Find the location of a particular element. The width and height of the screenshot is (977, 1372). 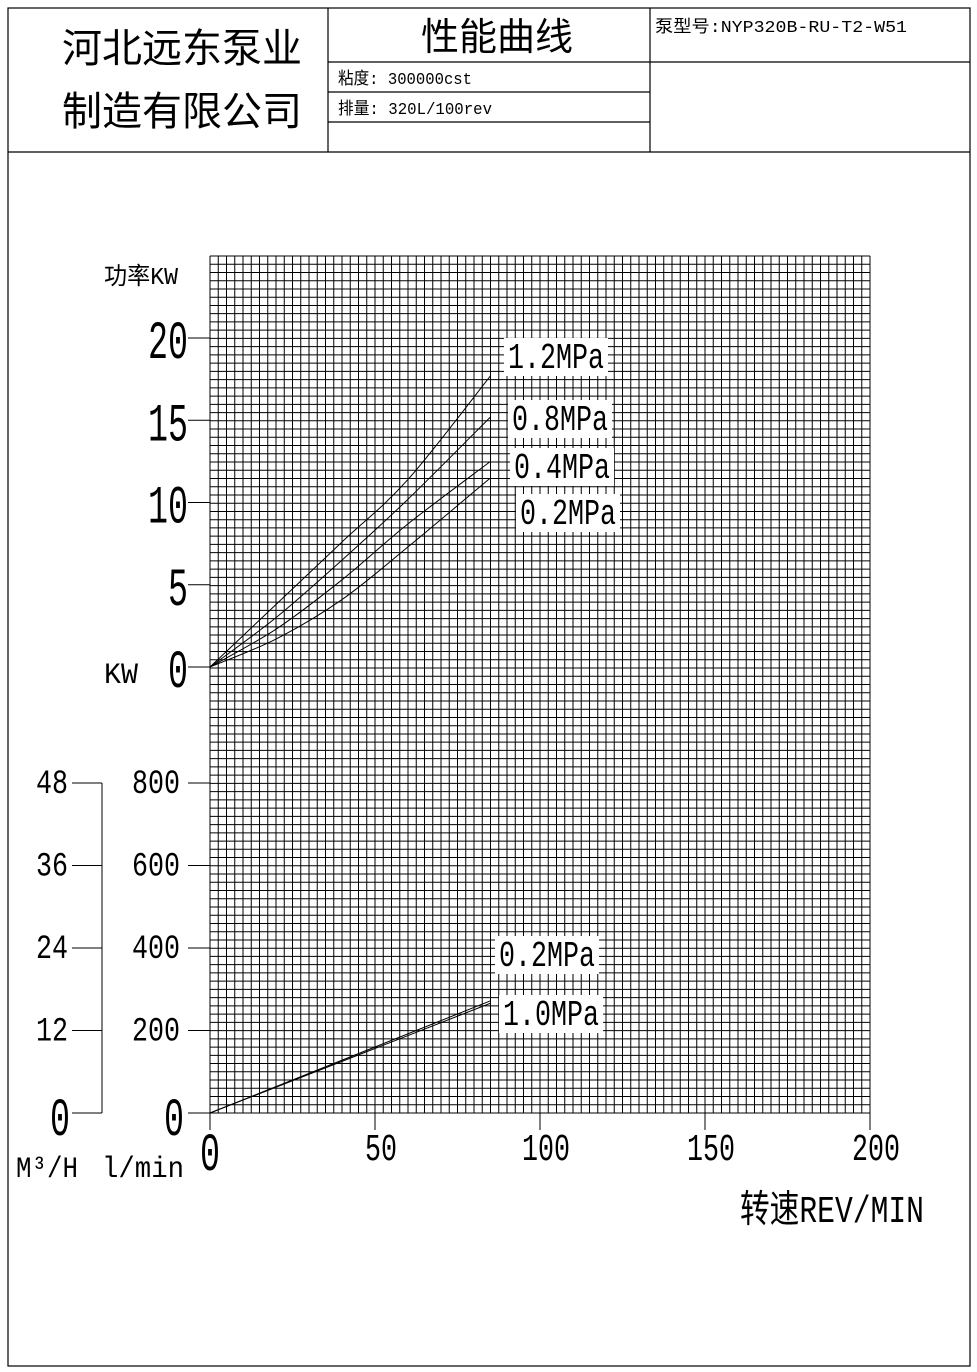

company-name-line2: 制造有限公司 is located at coordinates (182, 112).